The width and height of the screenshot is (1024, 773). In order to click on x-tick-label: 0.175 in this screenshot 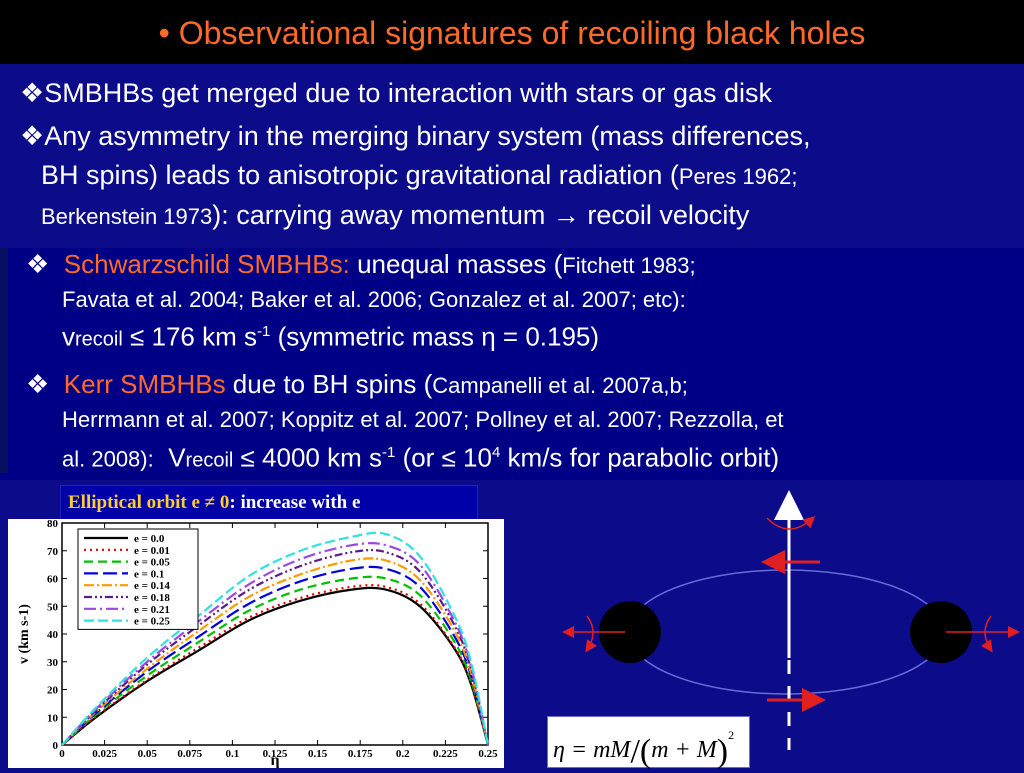, I will do `click(360, 754)`.